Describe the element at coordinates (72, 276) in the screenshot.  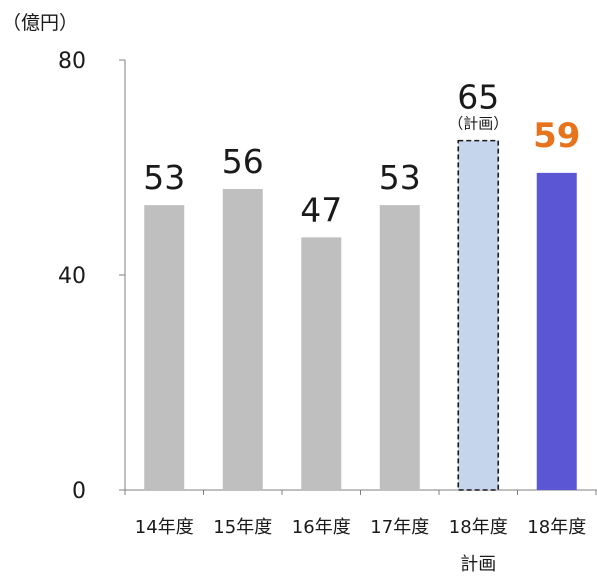
I see `y-tick-label: 40` at that location.